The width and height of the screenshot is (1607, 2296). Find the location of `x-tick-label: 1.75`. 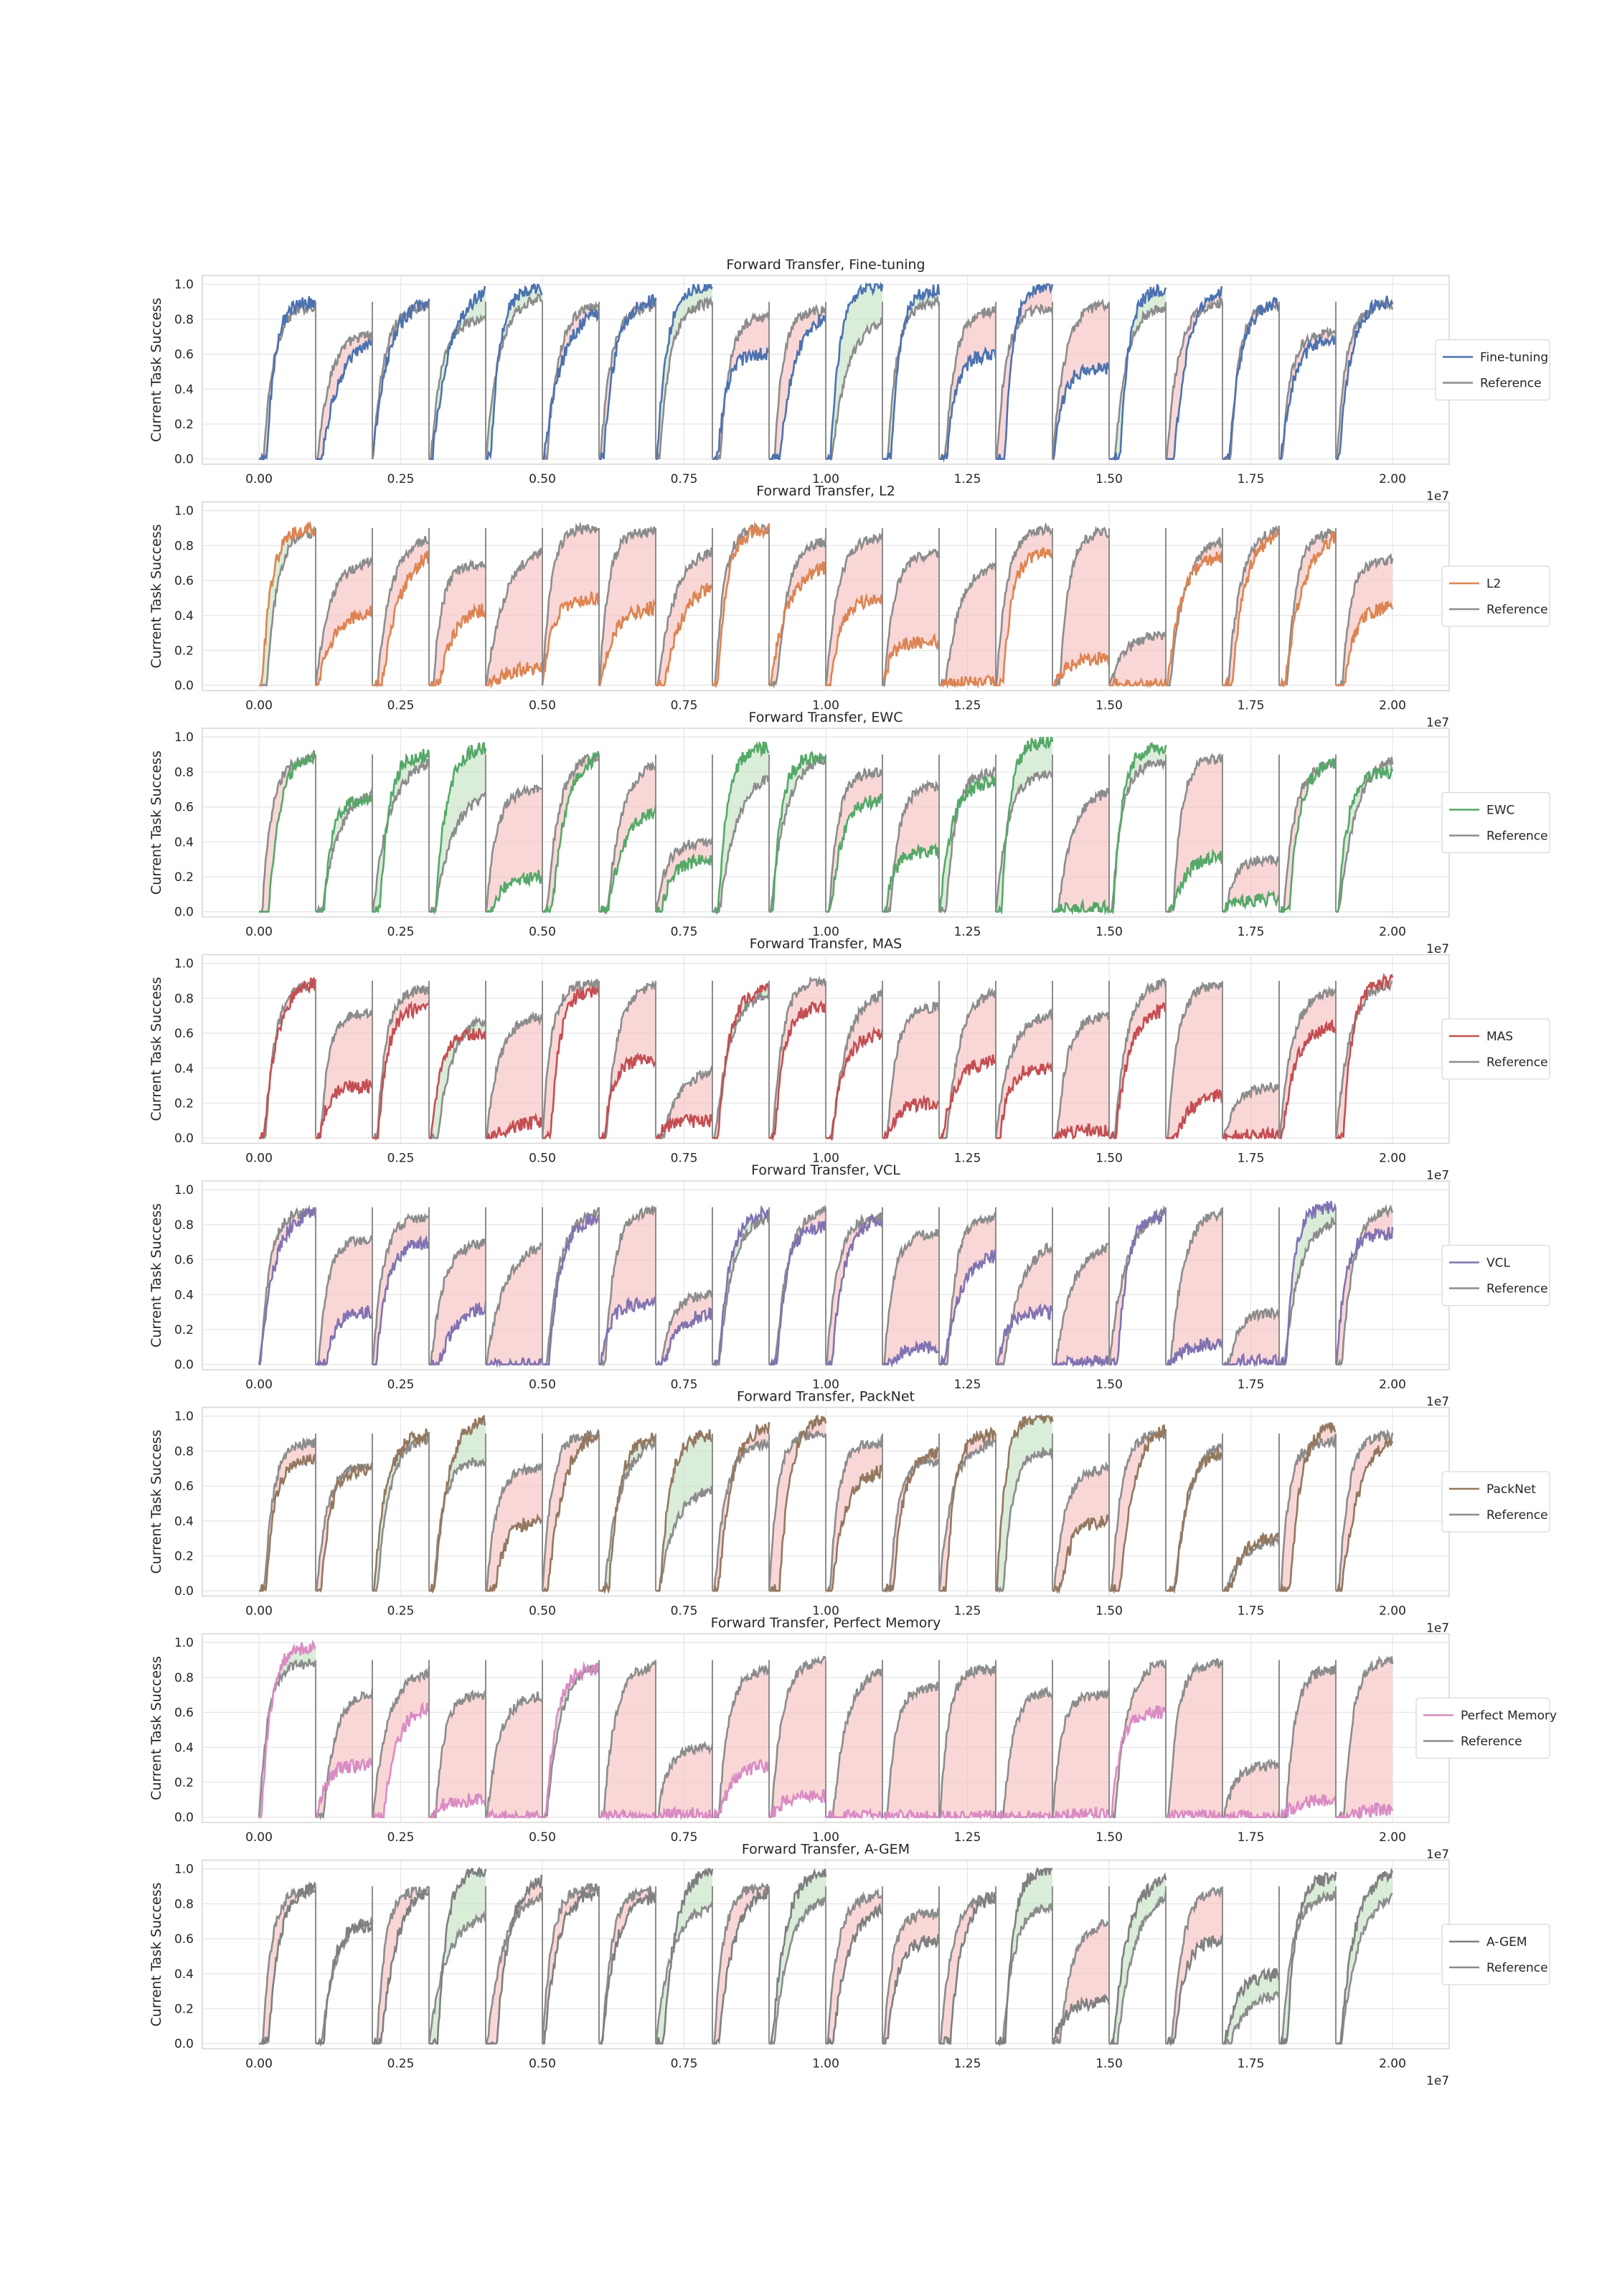

x-tick-label: 1.75 is located at coordinates (1251, 479).